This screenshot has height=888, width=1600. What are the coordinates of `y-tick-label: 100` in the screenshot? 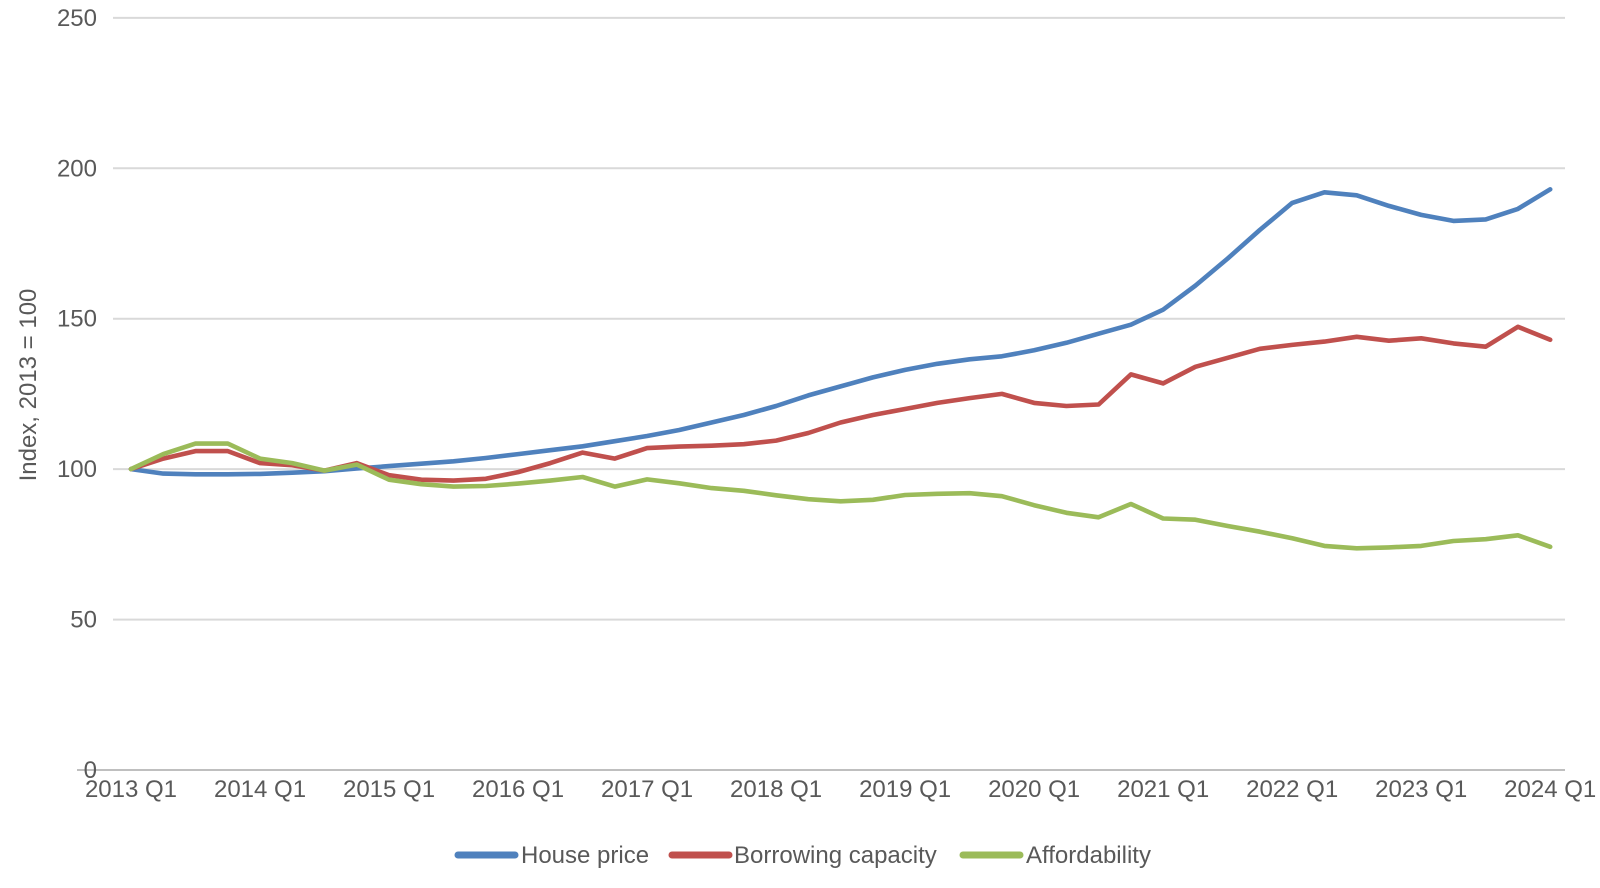 It's located at (77, 469).